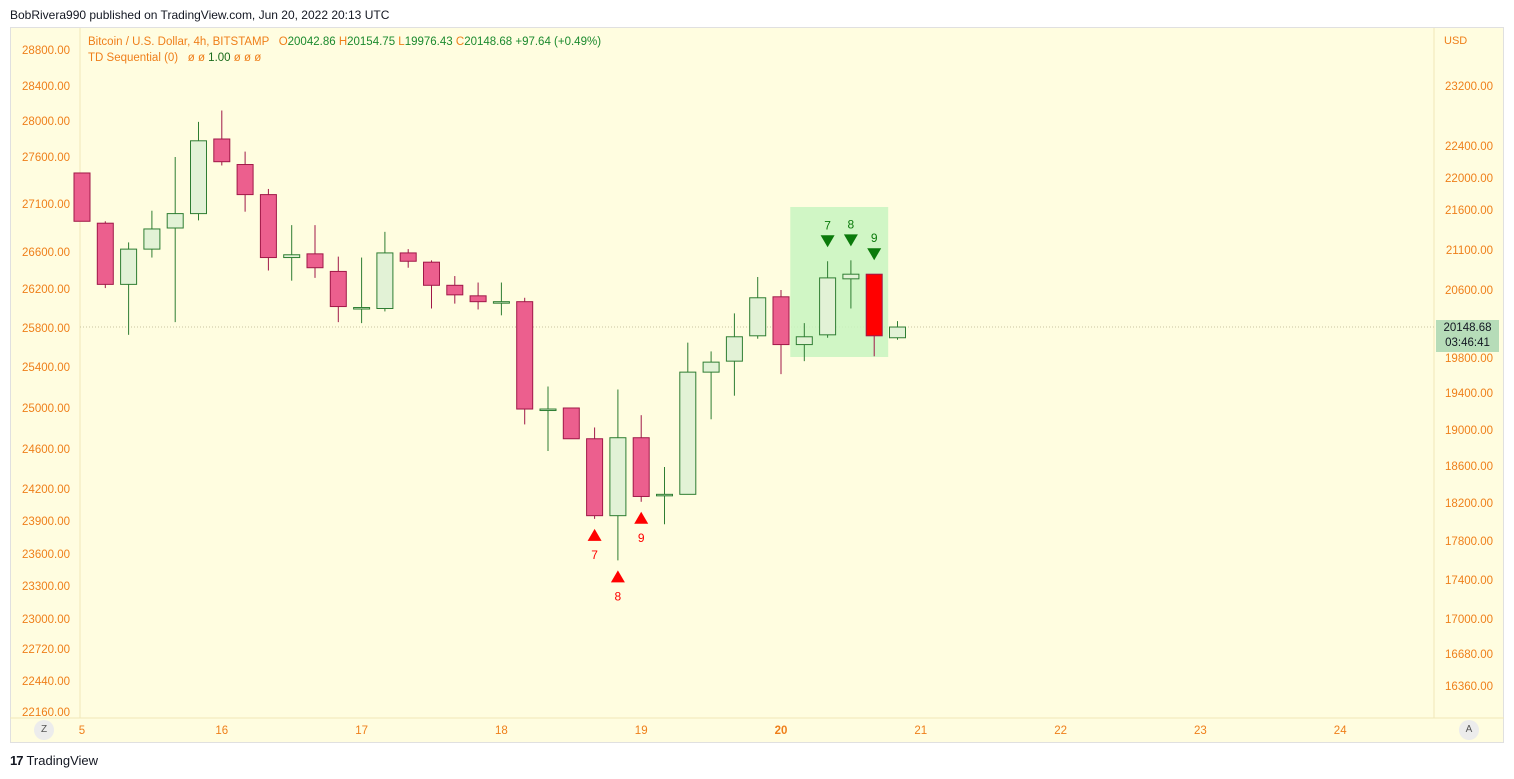  I want to click on time-axis-tick-label: 21, so click(920, 731).